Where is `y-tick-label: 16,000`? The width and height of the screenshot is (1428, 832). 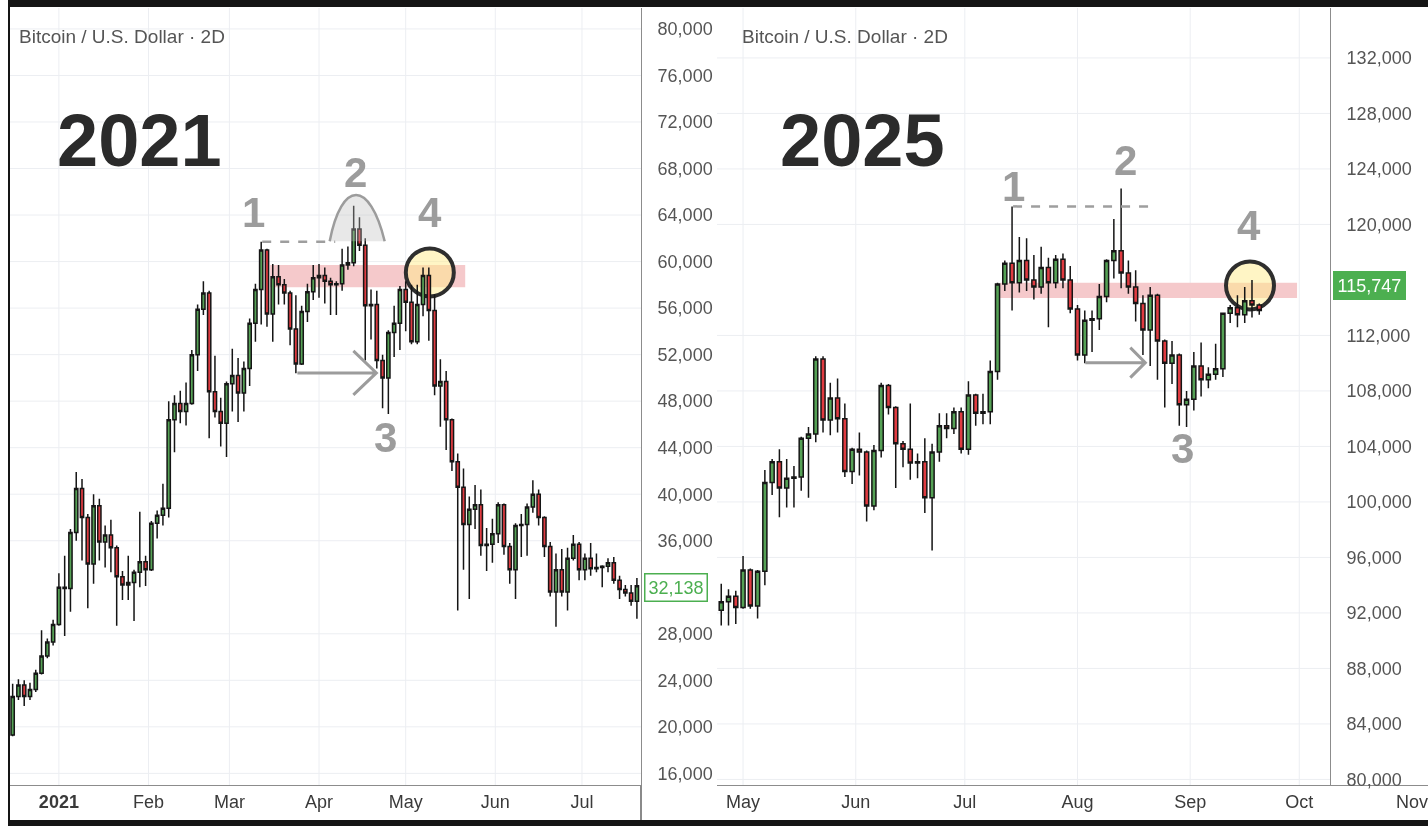
y-tick-label: 16,000 is located at coordinates (685, 773).